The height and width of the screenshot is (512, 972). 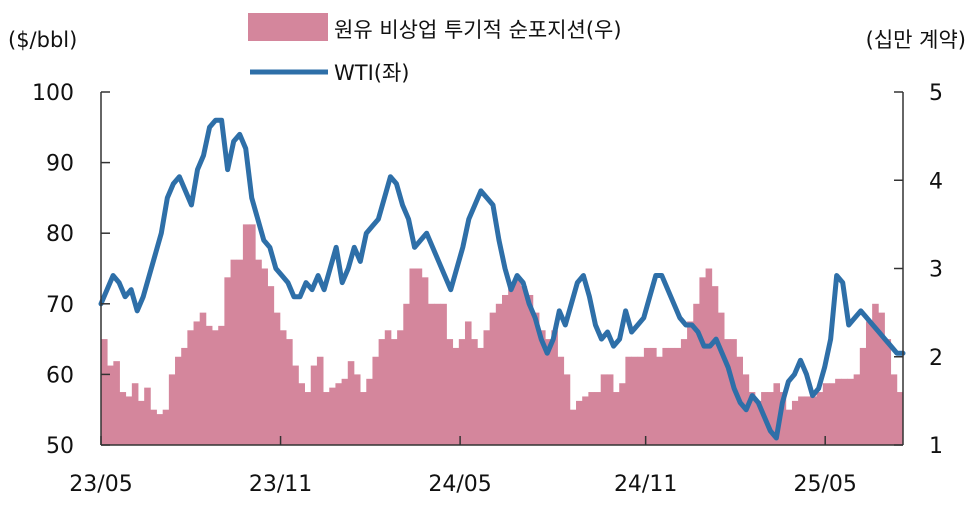 I want to click on right-tick-label: 2, so click(x=936, y=358).